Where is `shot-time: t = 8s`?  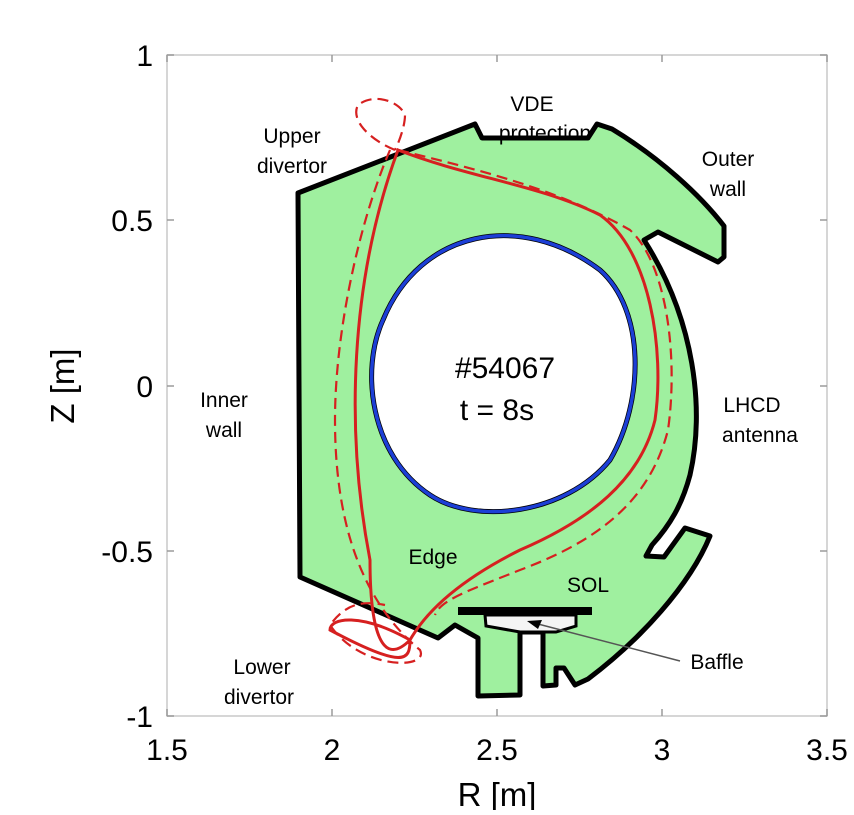 shot-time: t = 8s is located at coordinates (497, 410).